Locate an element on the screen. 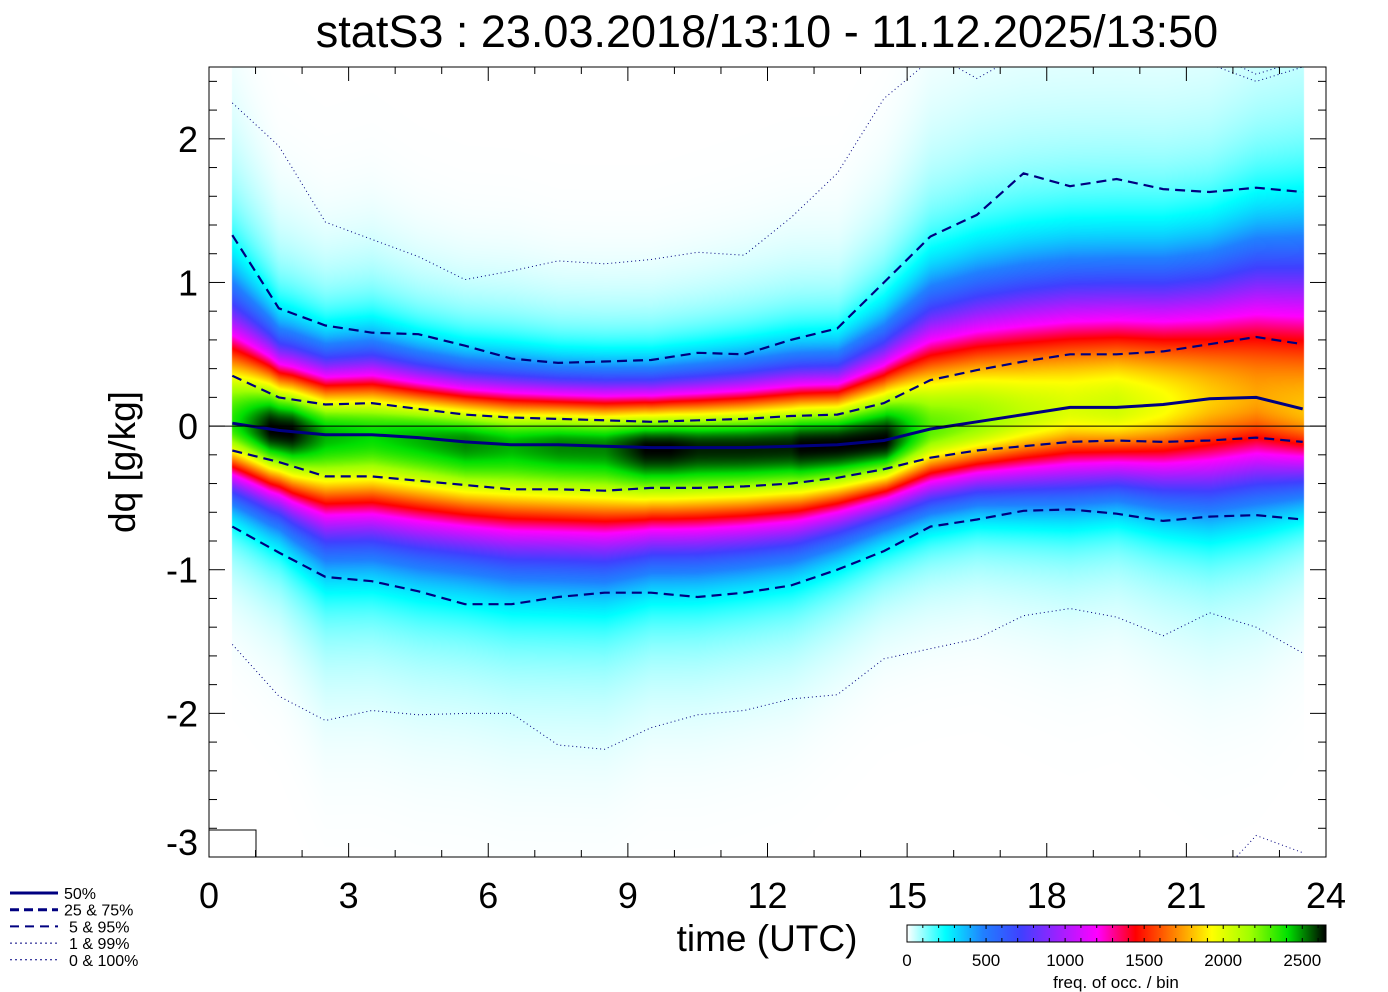 The height and width of the screenshot is (992, 1388). x-tick-label: 24 is located at coordinates (1326, 895).